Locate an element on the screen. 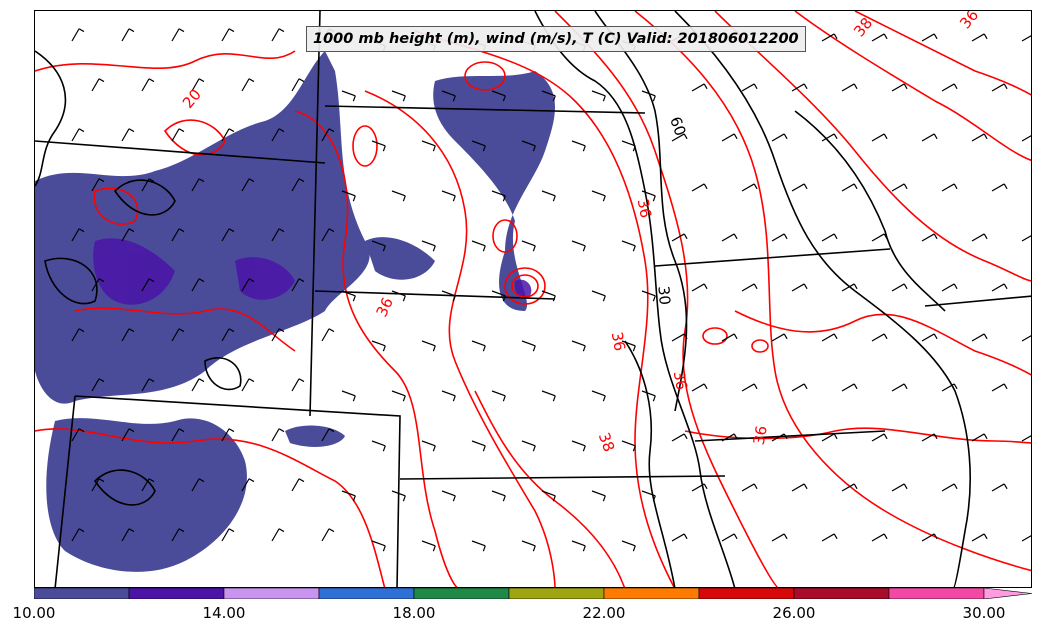 The width and height of the screenshot is (1041, 633). colorbar-tick-label: 14.00 is located at coordinates (224, 613).